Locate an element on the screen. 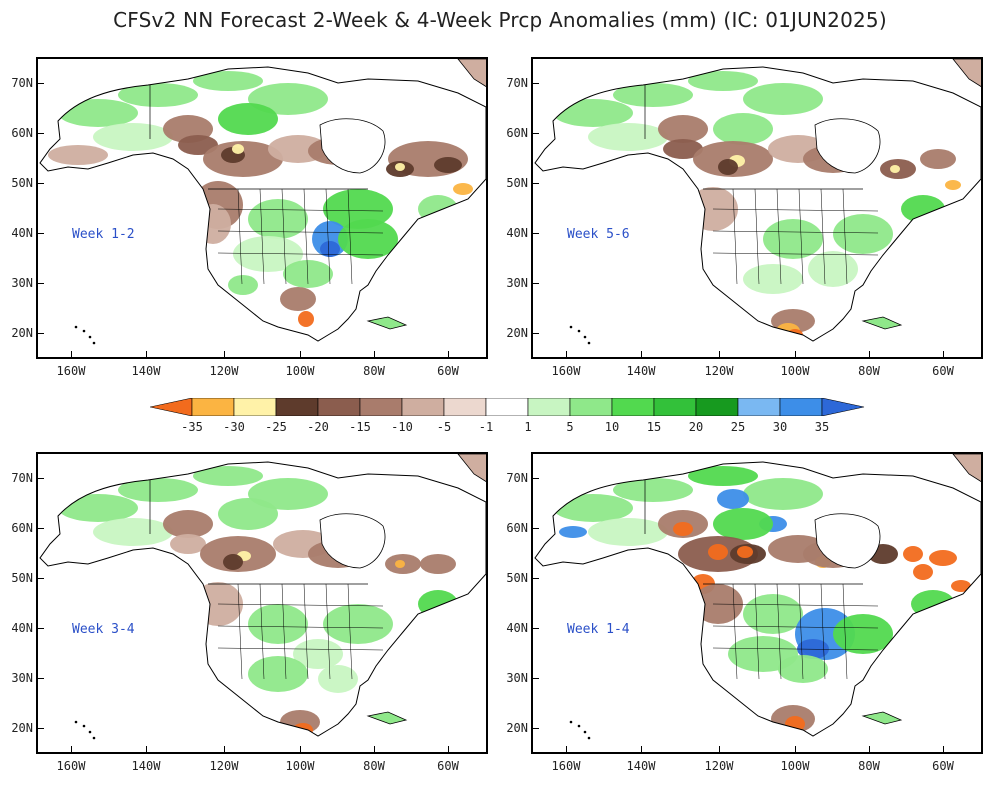 This screenshot has width=1000, height=800. colorbar-tick-label: -15 is located at coordinates (360, 427).